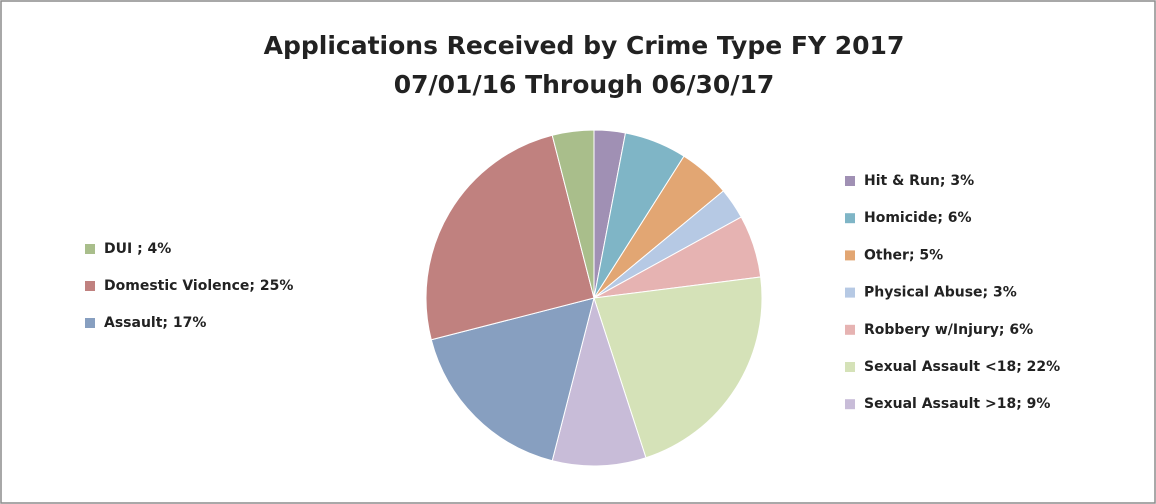 The width and height of the screenshot is (1156, 504). I want to click on legend-label: Homicide; 6%, so click(918, 218).